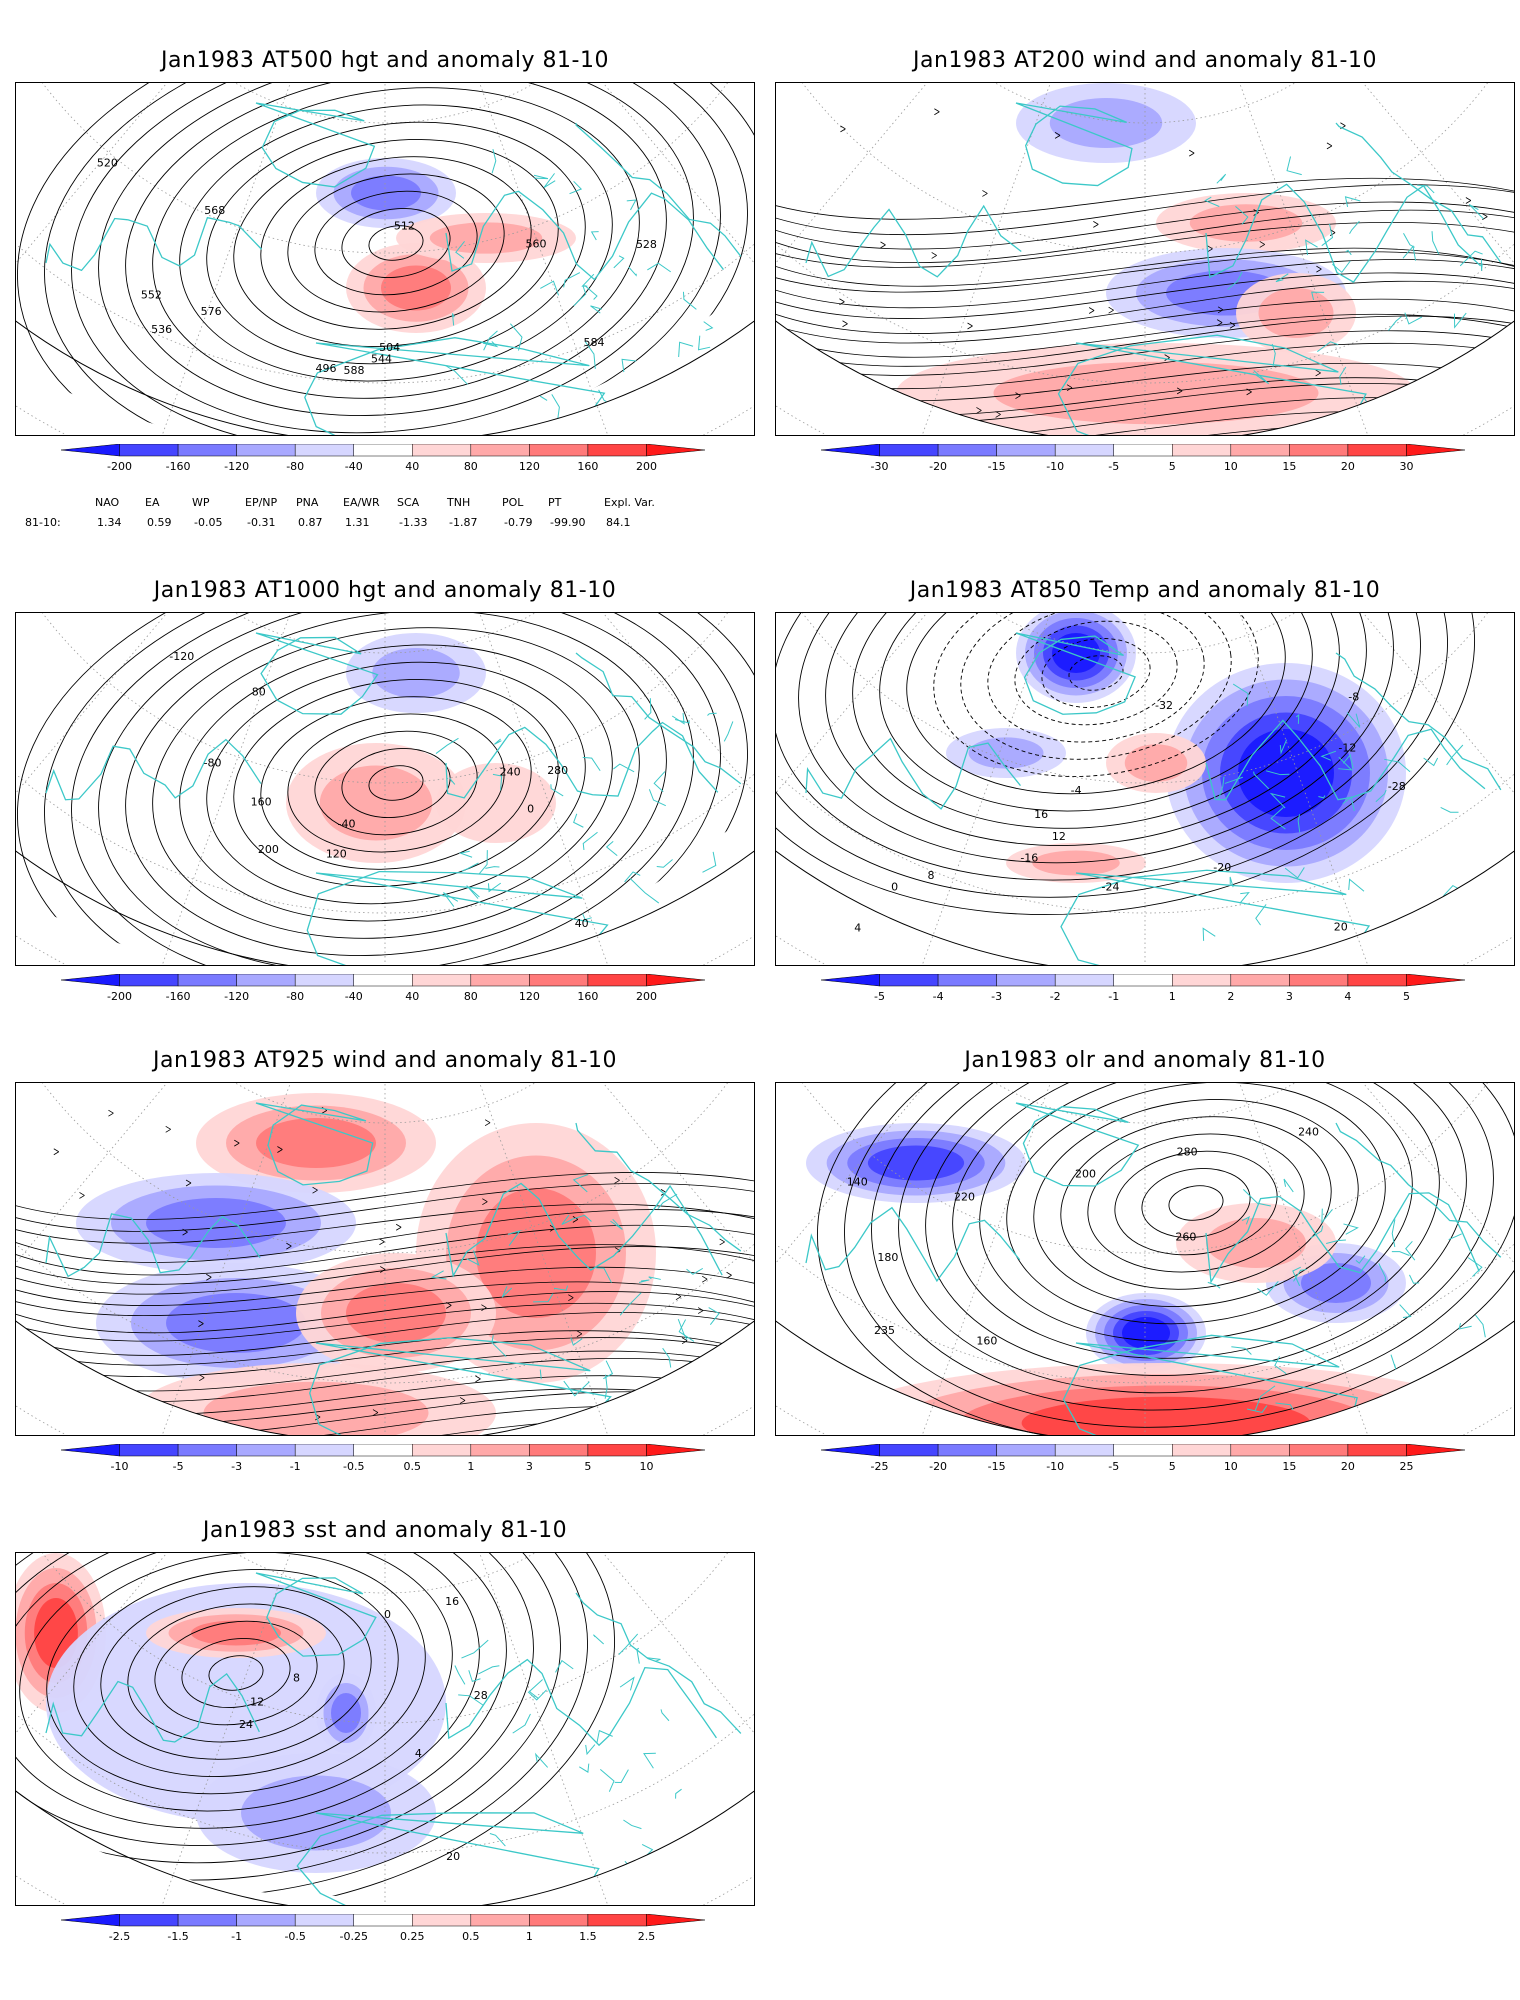  Describe the element at coordinates (1145, 60) in the screenshot. I see `panel-title: Jan1983 AT200 wind and anomaly 81-10` at that location.